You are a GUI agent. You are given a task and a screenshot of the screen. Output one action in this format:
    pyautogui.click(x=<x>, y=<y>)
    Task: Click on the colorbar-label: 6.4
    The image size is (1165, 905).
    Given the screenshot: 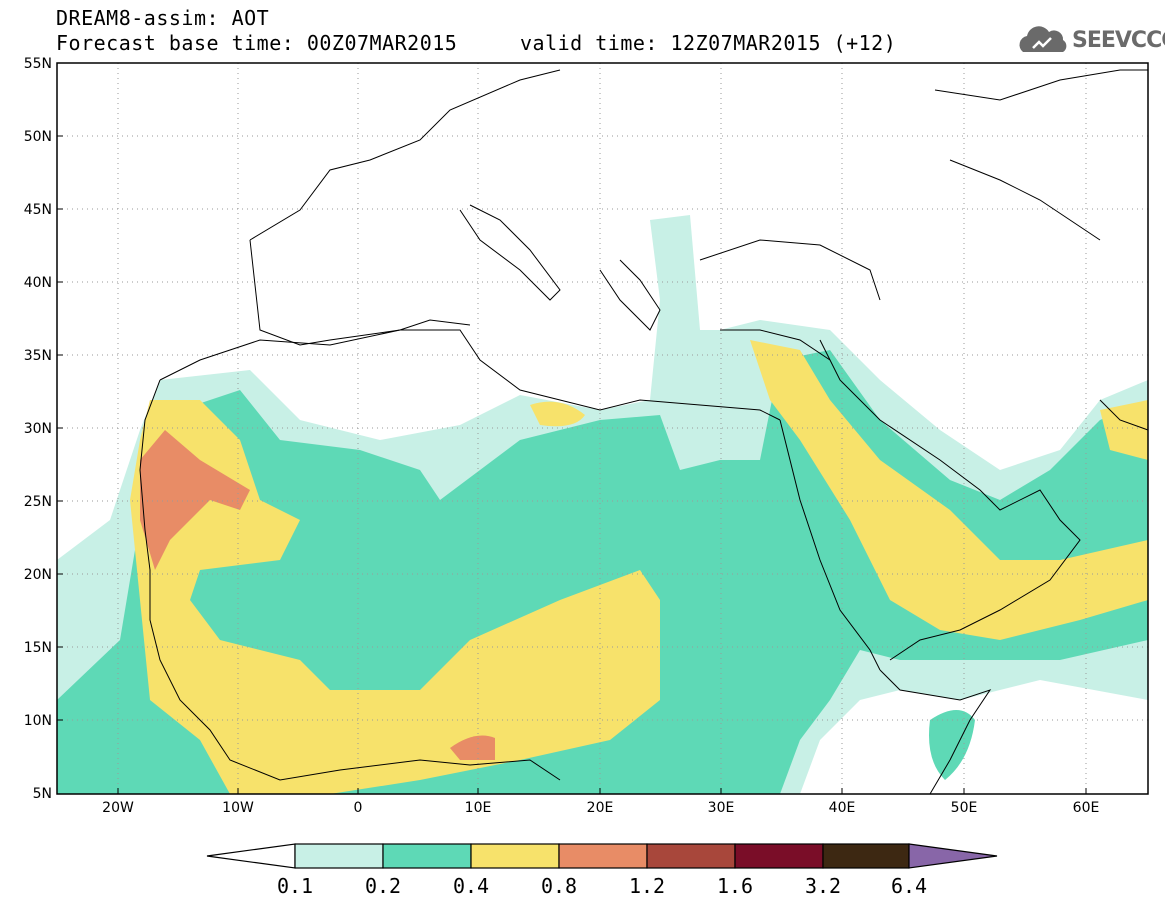 What is the action you would take?
    pyautogui.click(x=909, y=886)
    